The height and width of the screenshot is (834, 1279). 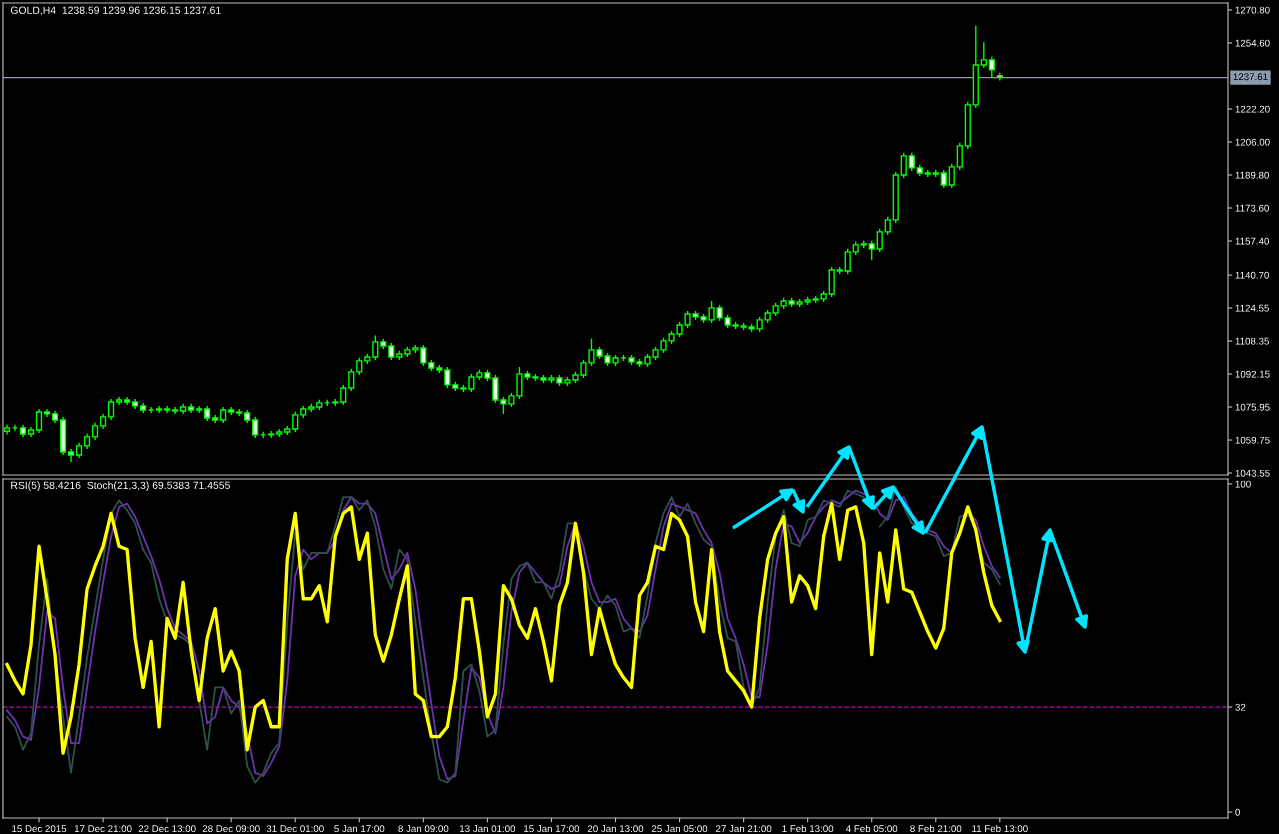 I want to click on x-tick-label: 11 Feb 13:00, so click(x=1000, y=828).